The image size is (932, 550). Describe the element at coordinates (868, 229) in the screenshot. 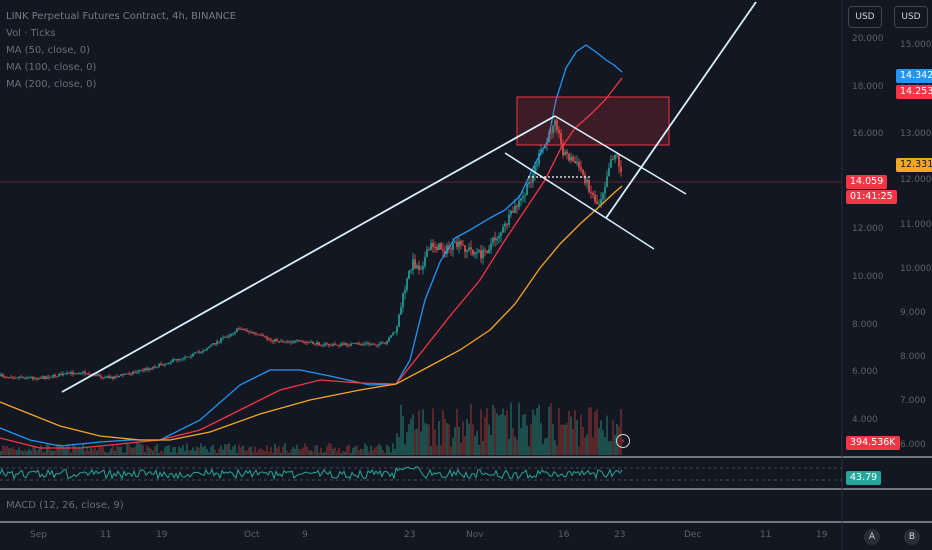

I see `price-axis-inner-label: 12.000` at that location.